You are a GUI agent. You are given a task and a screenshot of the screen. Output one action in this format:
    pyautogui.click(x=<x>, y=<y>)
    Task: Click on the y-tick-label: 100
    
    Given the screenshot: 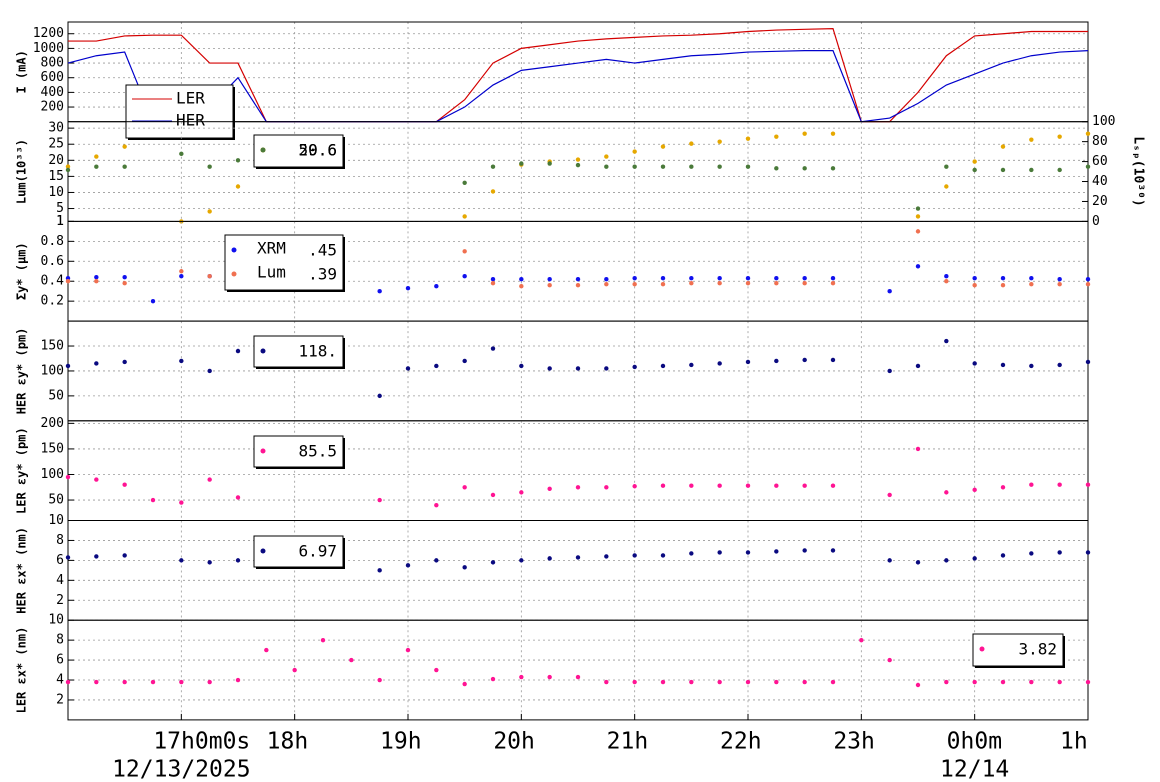 What is the action you would take?
    pyautogui.click(x=52, y=370)
    